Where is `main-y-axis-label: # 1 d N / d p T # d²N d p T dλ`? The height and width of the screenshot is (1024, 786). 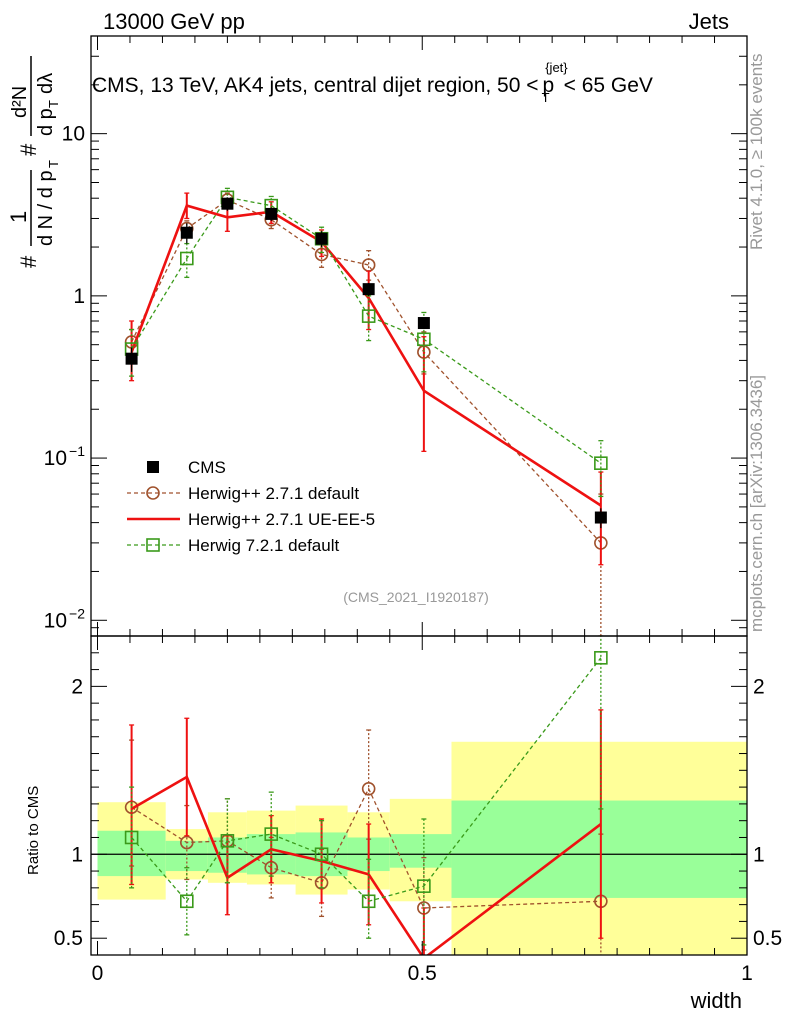 main-y-axis-label: # 1 d N / d p T # d²N d p T dλ is located at coordinates (33, 162).